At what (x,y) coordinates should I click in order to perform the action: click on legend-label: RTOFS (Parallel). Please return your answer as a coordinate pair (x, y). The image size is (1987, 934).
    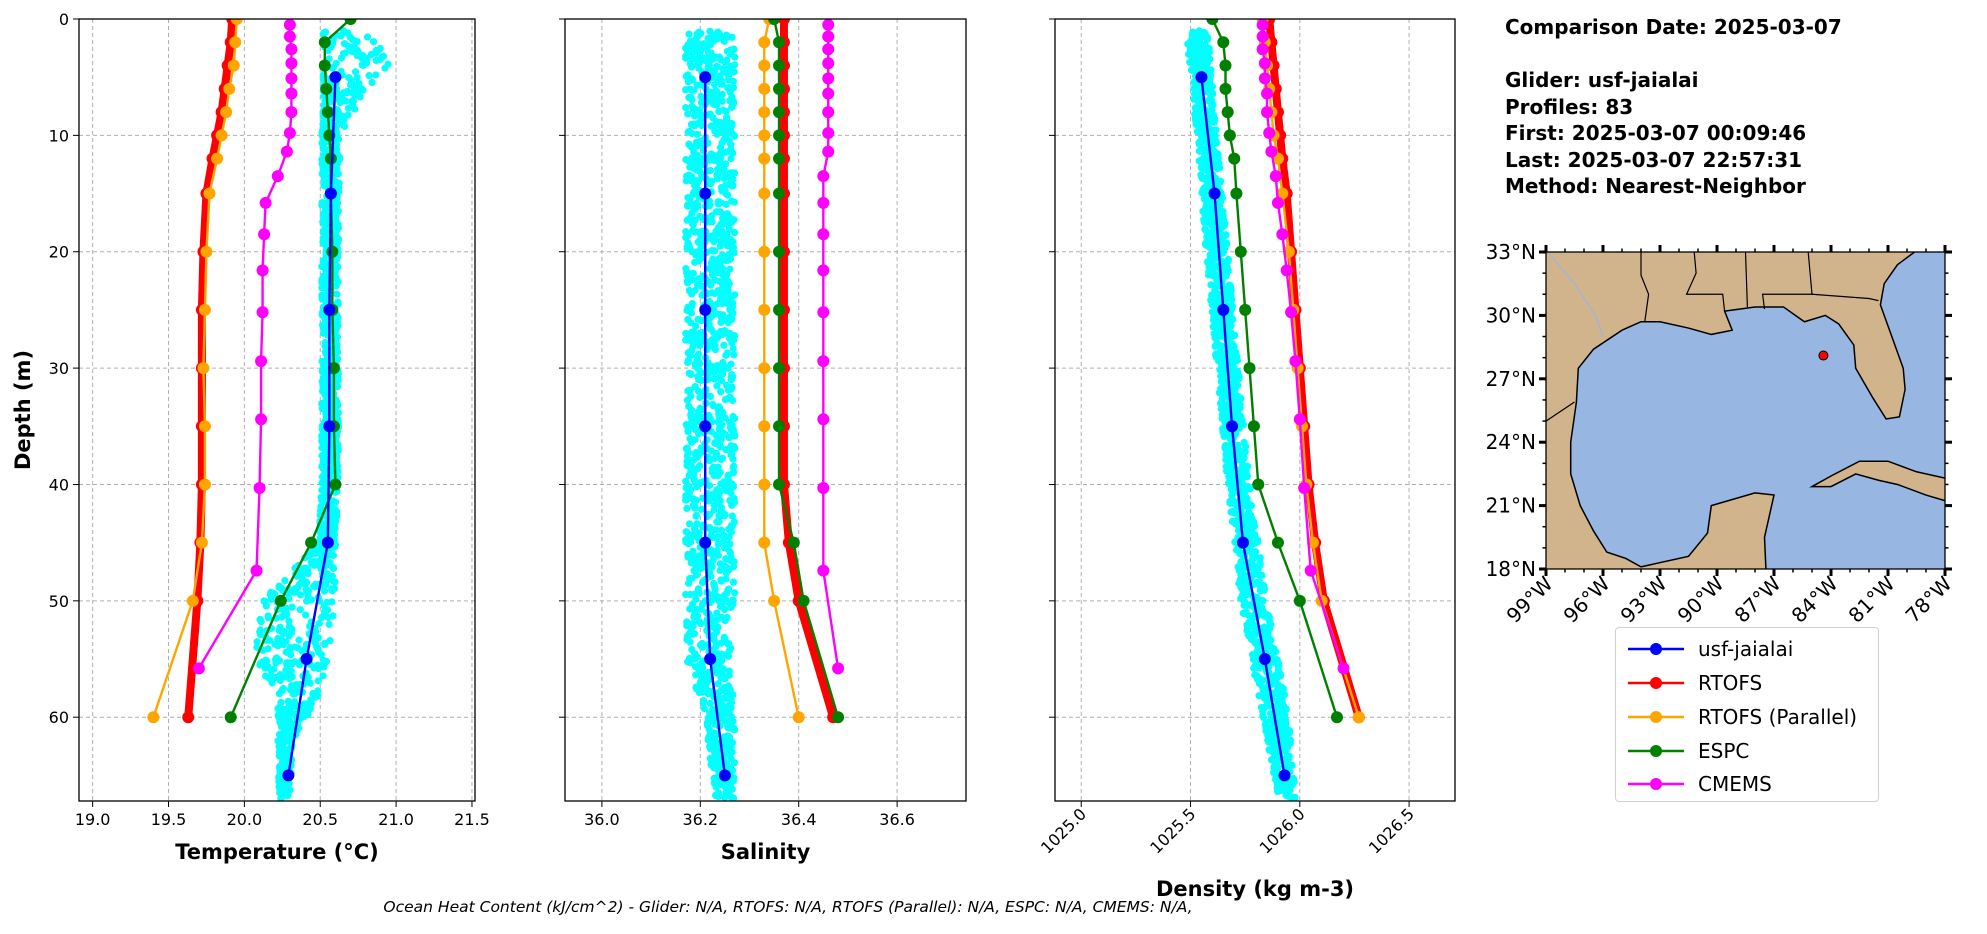
    Looking at the image, I should click on (1778, 717).